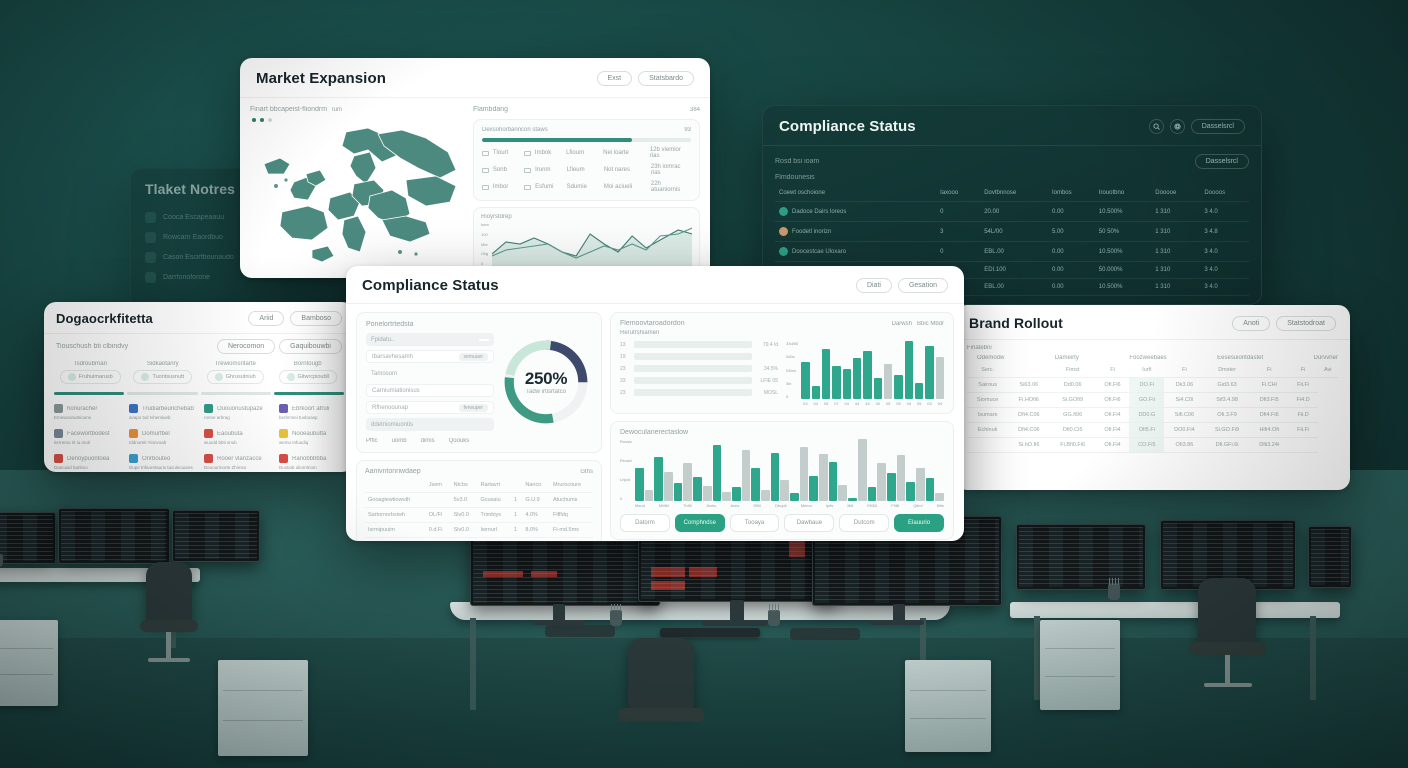 The height and width of the screenshot is (768, 1408). I want to click on list-item: Eaoubuta wuodd bbti snub, so click(236, 437).